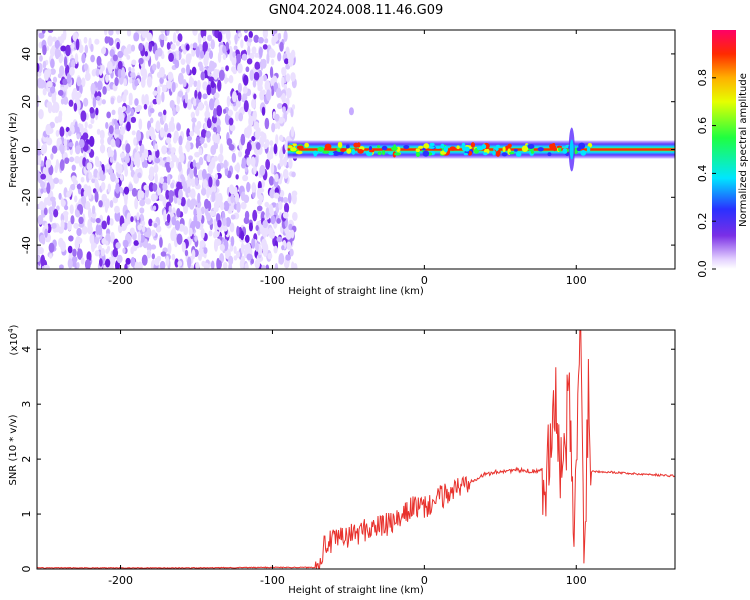  What do you see at coordinates (26, 245) in the screenshot?
I see `y-tick-label: -40` at bounding box center [26, 245].